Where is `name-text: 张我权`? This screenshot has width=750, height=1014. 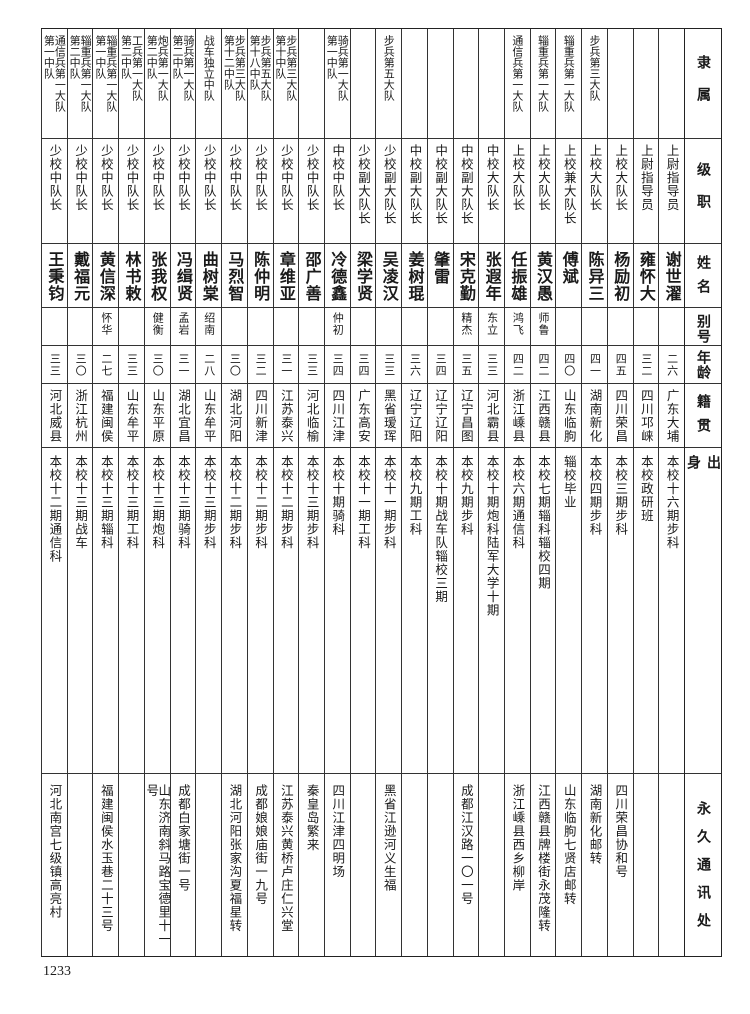
name-text: 张我权 is located at coordinates (158, 276).